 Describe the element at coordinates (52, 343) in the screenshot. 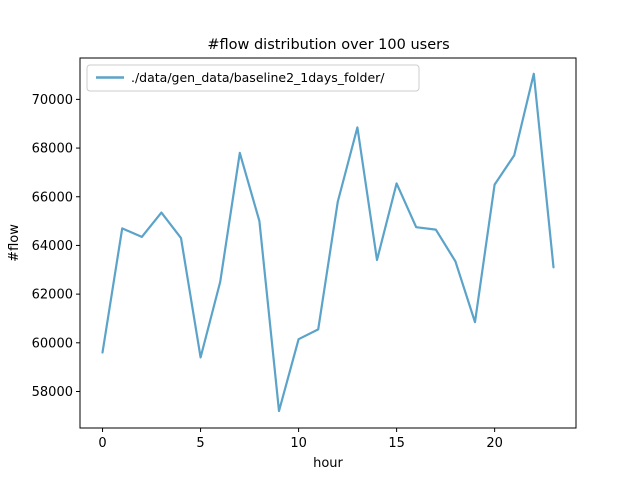

I see `y-tick-label: 60000` at that location.